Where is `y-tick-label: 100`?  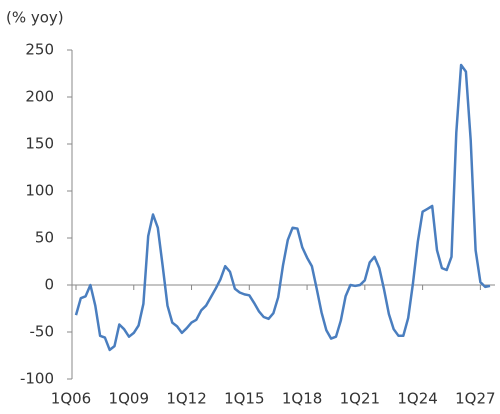
y-tick-label: 100 is located at coordinates (39, 191).